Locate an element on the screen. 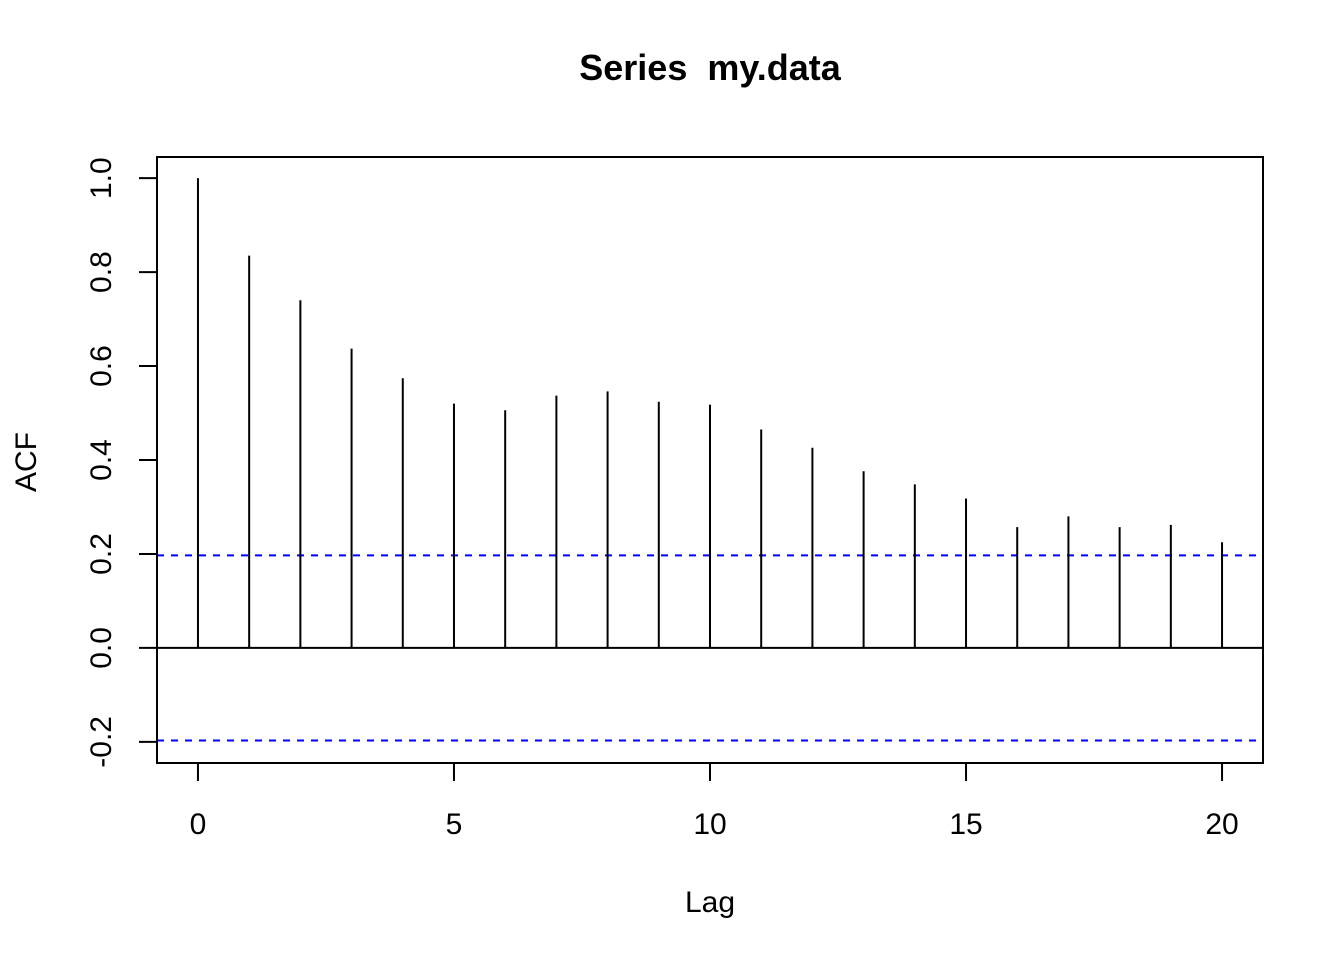  y-tick-label: 0.2 is located at coordinates (101, 554).